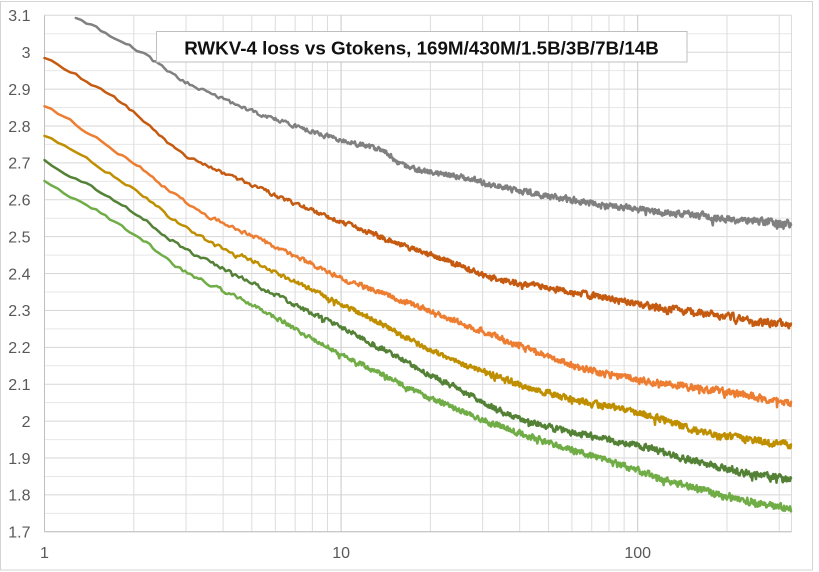  Describe the element at coordinates (19, 127) in the screenshot. I see `svg-text: 2.8` at that location.